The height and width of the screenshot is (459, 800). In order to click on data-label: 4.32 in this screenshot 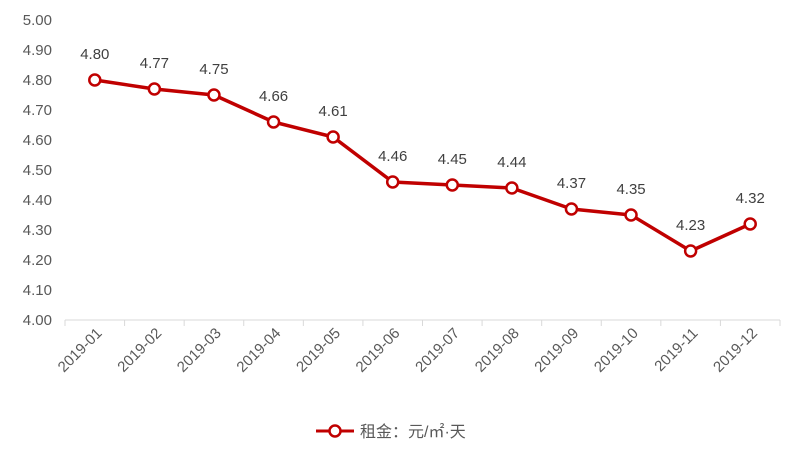, I will do `click(750, 198)`.